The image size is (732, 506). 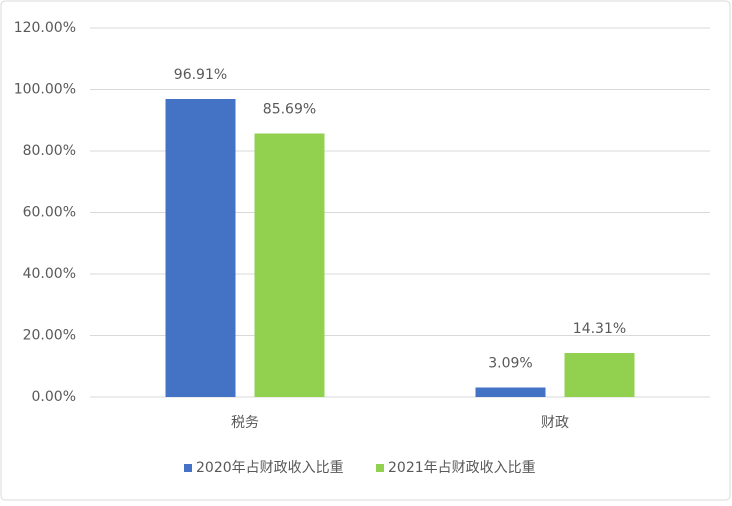 I want to click on x-tick-label: 税务, so click(x=245, y=423).